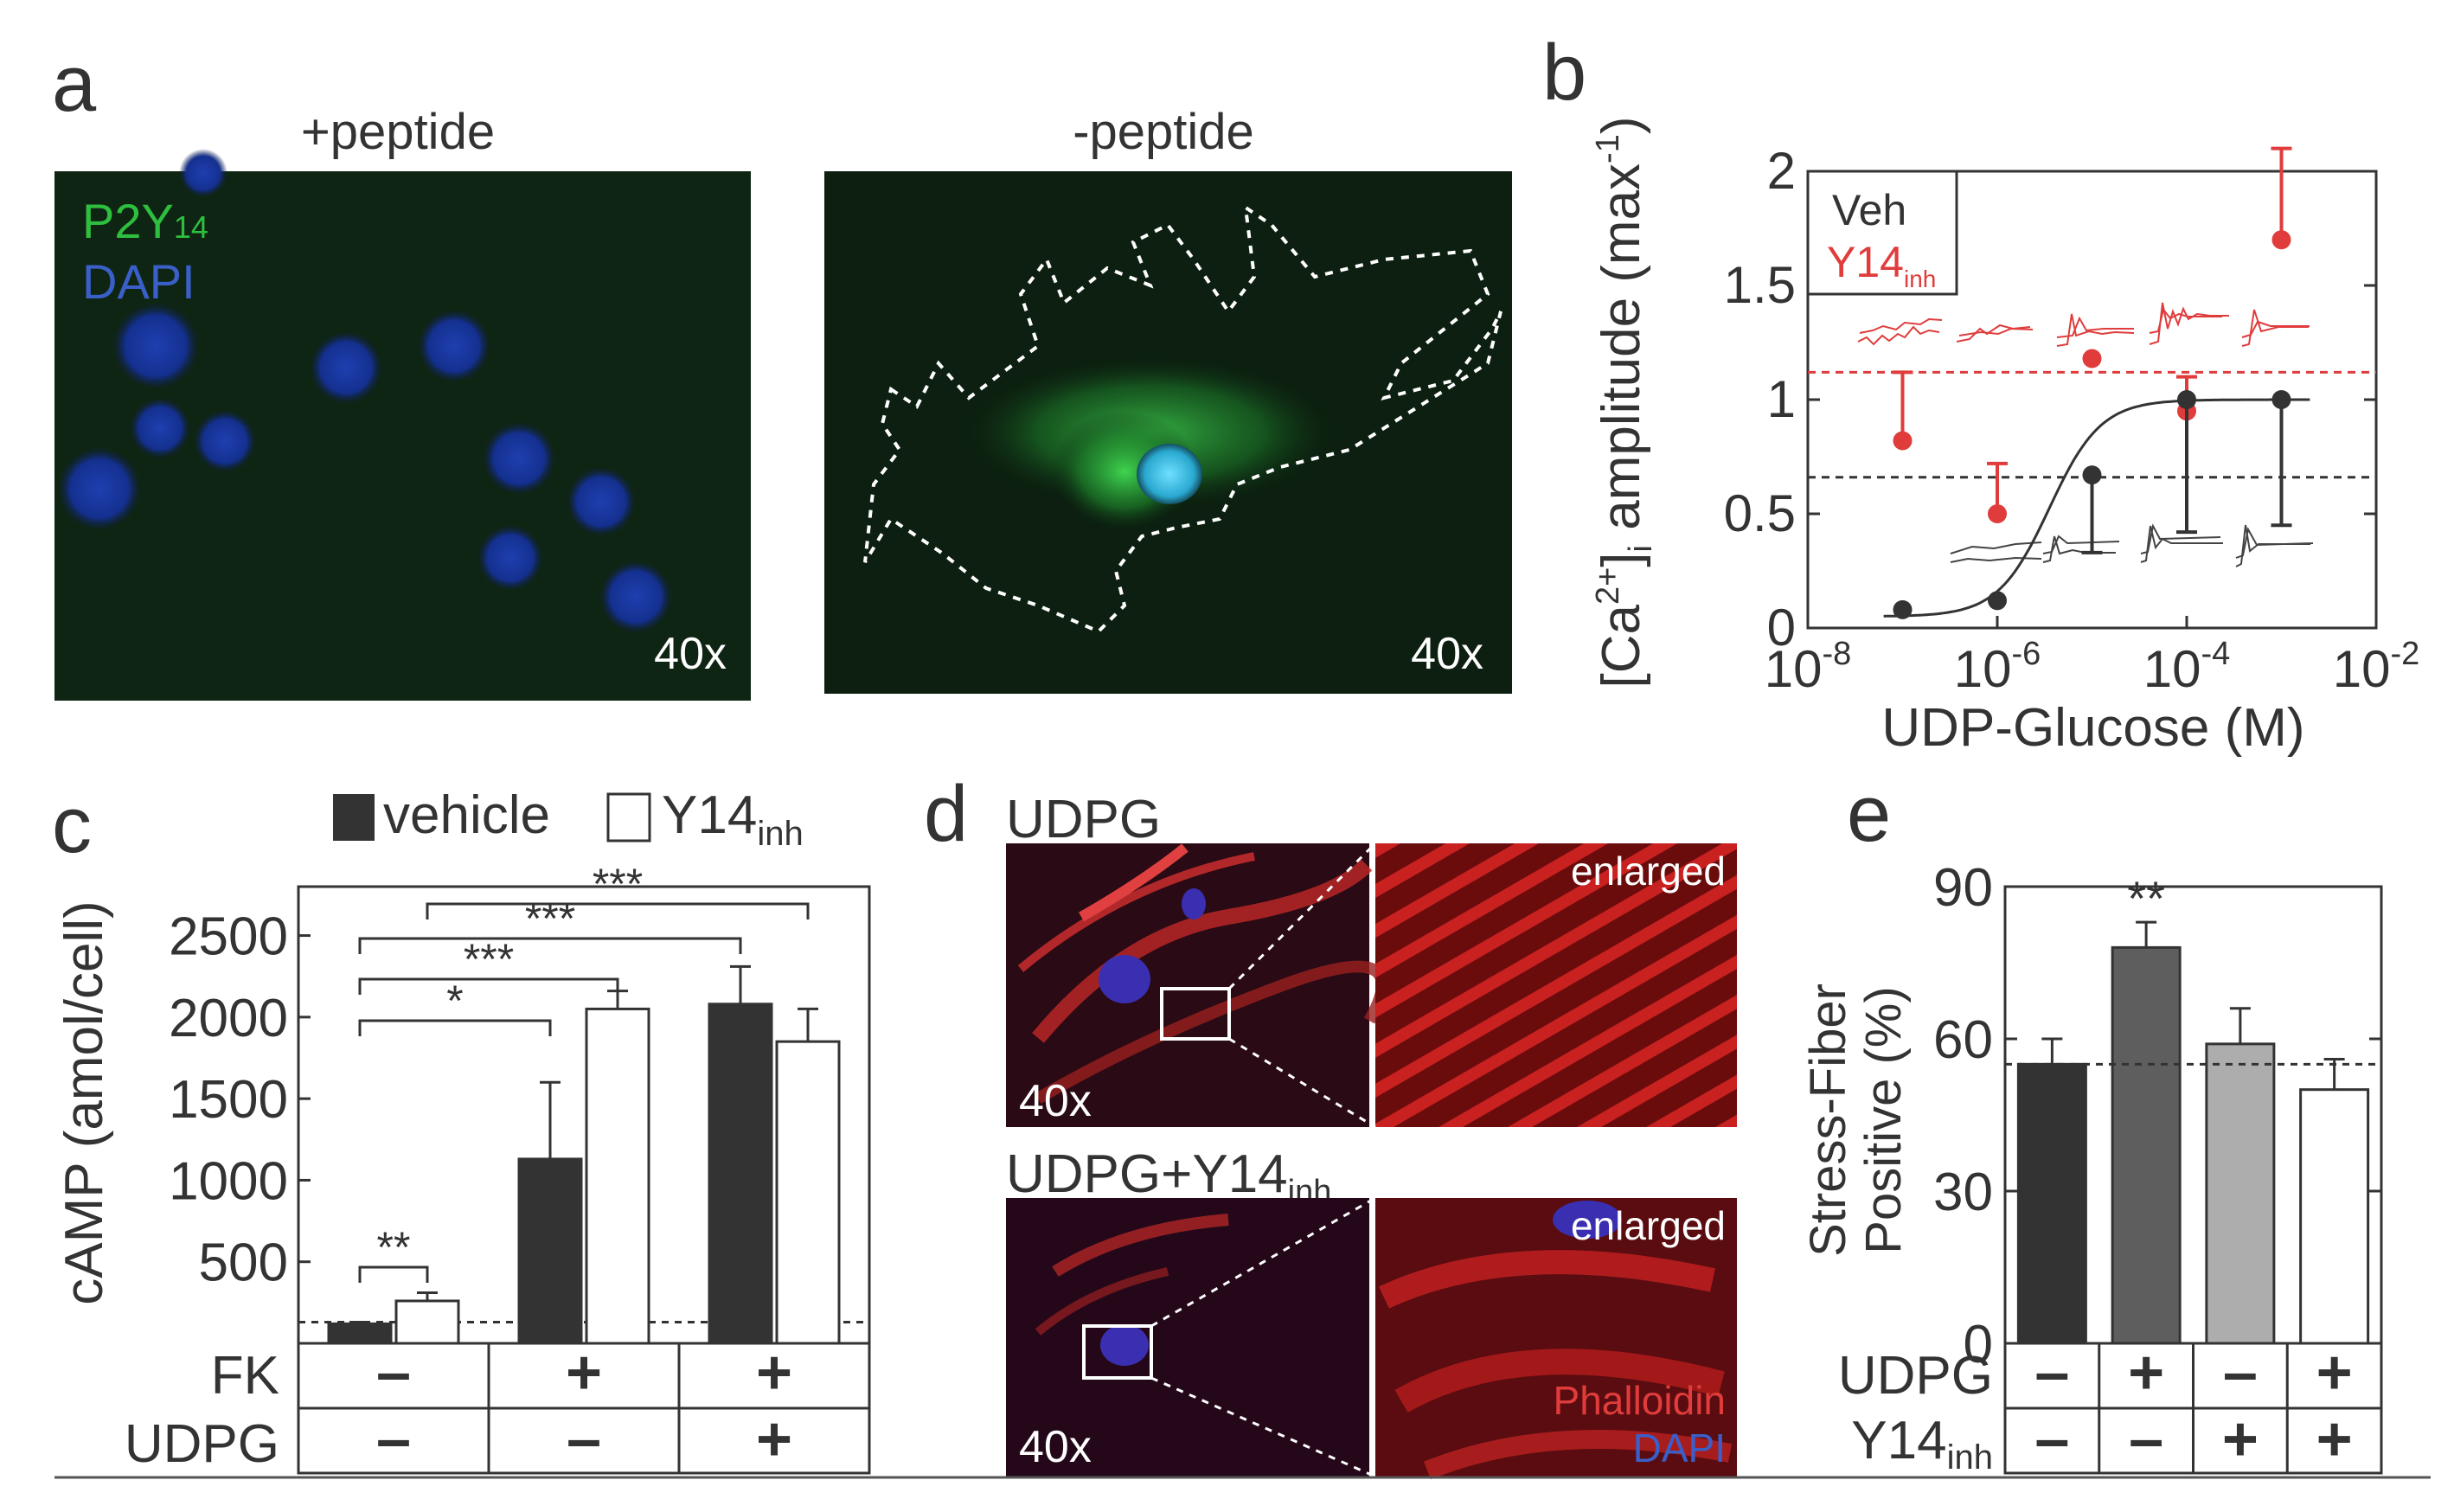  Describe the element at coordinates (2092, 728) in the screenshot. I see `x-axis-label: UDP-Glucose (M)` at that location.